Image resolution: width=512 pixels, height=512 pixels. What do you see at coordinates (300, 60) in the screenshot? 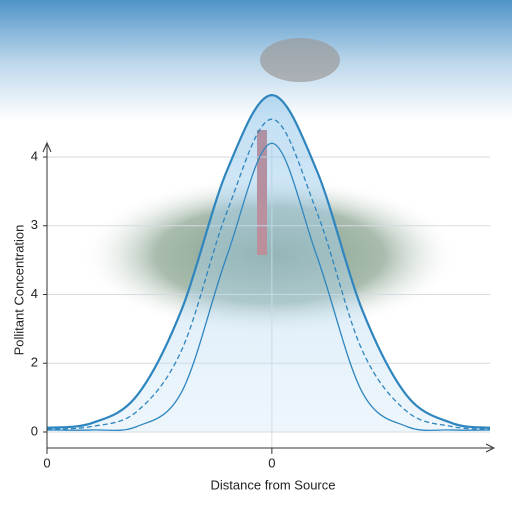
I see `smoke` at bounding box center [300, 60].